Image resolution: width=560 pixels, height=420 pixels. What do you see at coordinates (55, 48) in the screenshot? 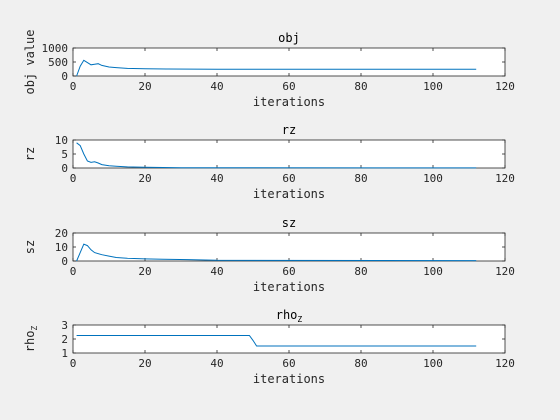
I see `y-tick-label: 1000` at bounding box center [55, 48].